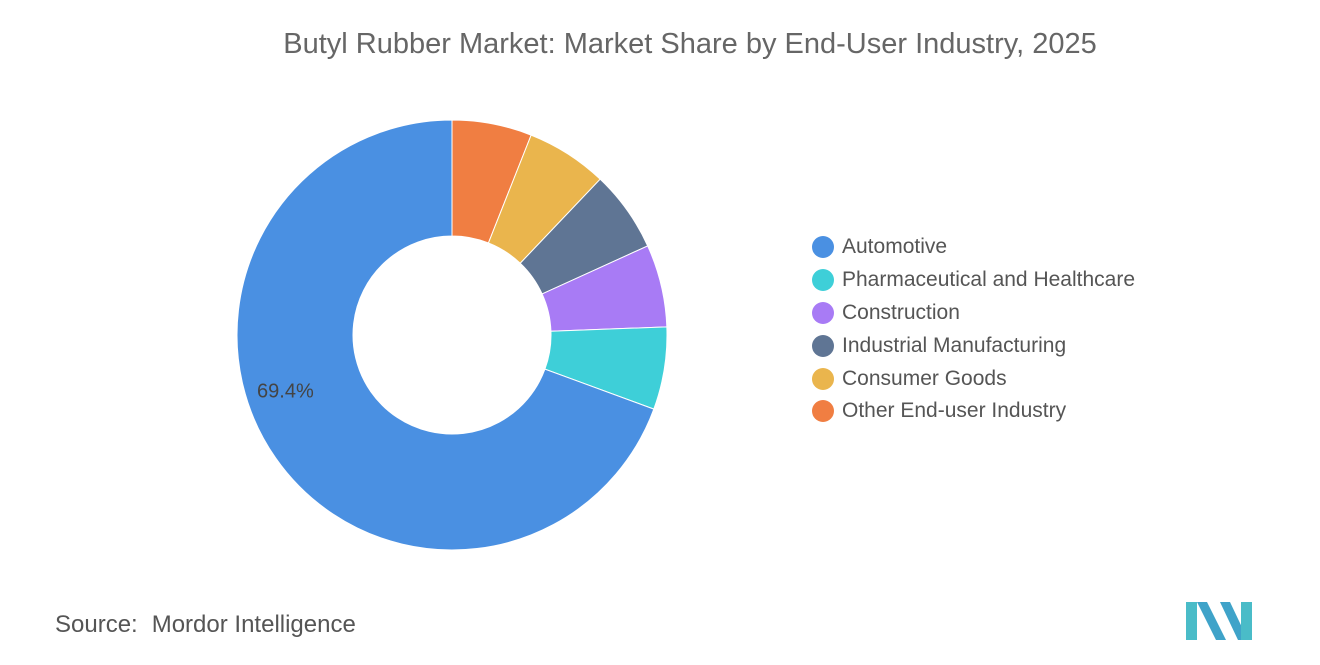 This screenshot has width=1320, height=665. Describe the element at coordinates (96, 624) in the screenshot. I see `source-label: Source:` at that location.